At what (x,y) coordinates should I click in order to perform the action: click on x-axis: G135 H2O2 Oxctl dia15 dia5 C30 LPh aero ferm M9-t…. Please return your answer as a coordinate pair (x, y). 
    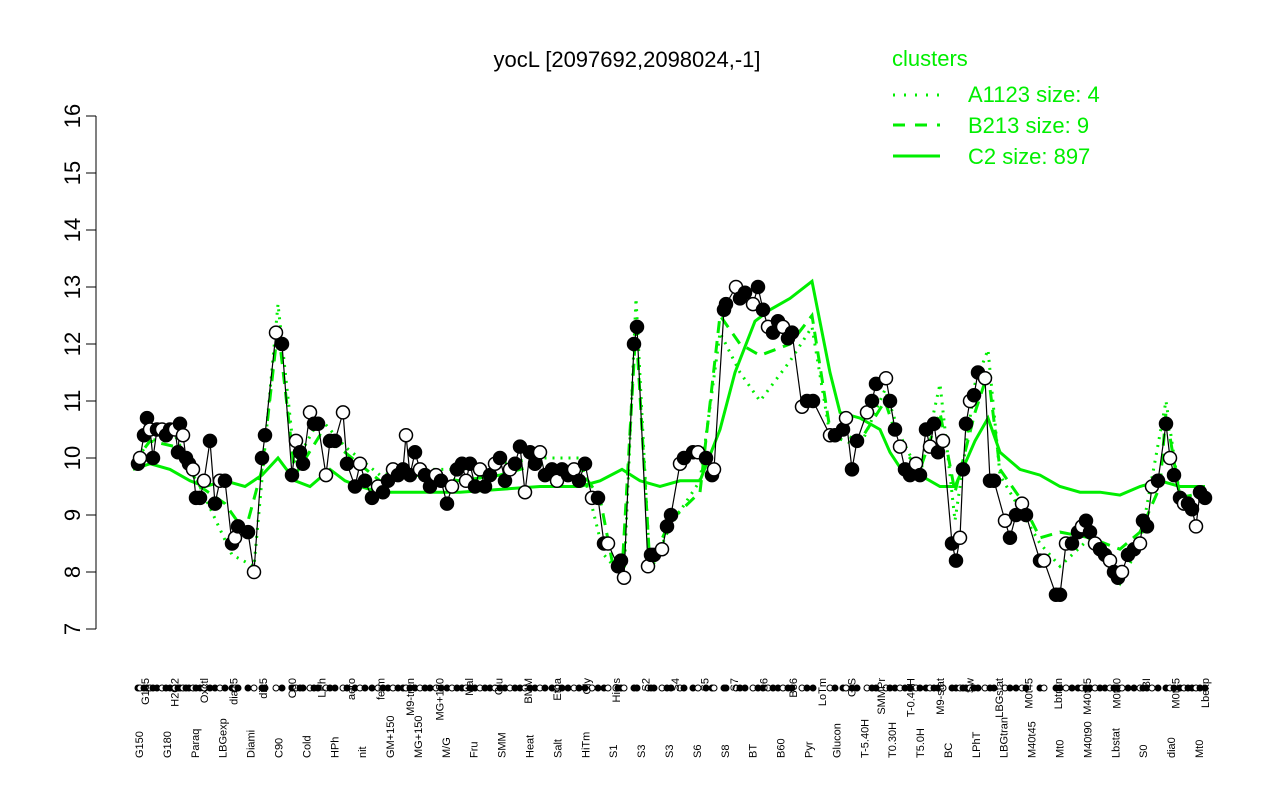
    Looking at the image, I should click on (673, 717).